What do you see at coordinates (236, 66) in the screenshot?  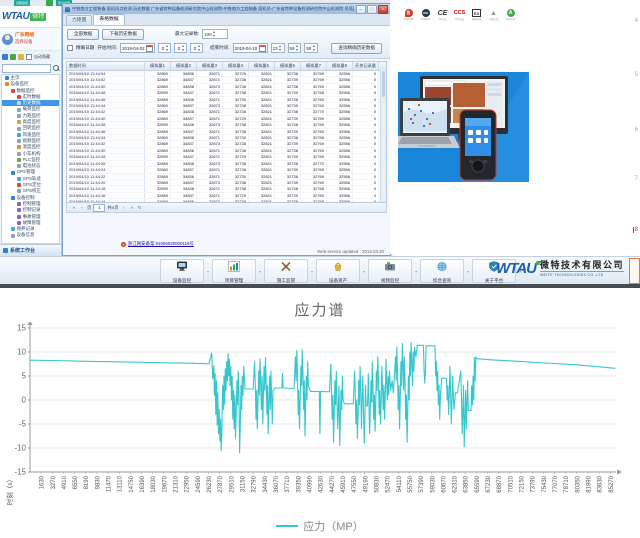 I see `column-header: 模拟量4` at bounding box center [236, 66].